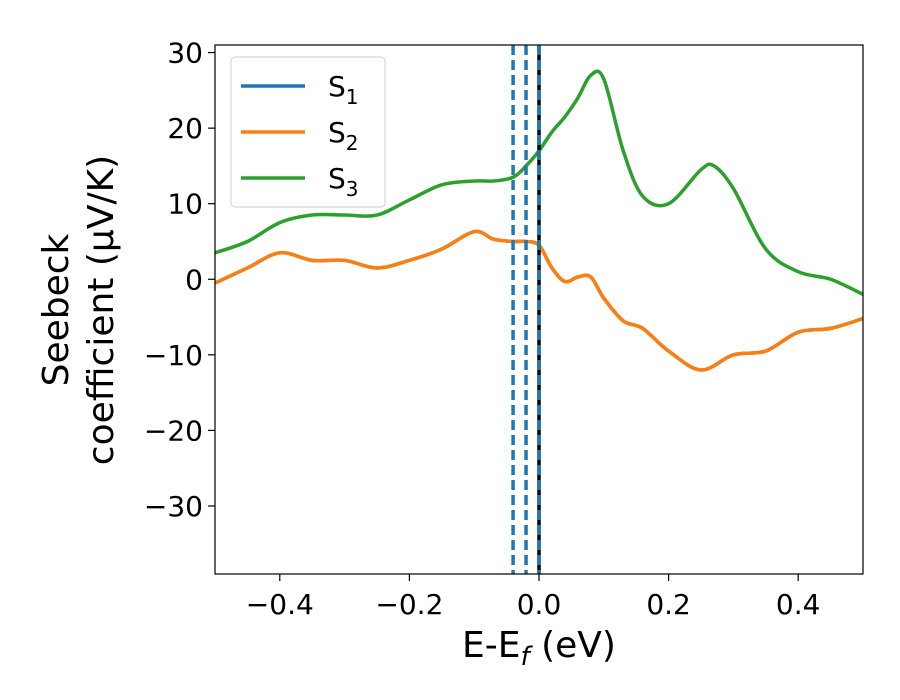 This screenshot has height=700, width=900. Describe the element at coordinates (343, 181) in the screenshot. I see `legend-label-s3: S3` at that location.